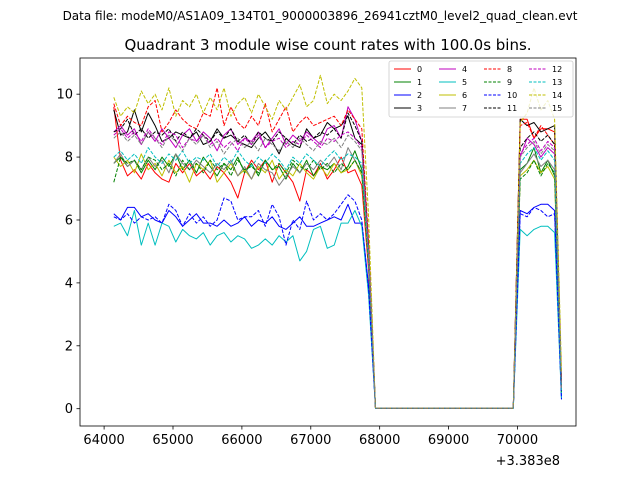 Image resolution: width=640 pixels, height=480 pixels. Describe the element at coordinates (557, 82) in the screenshot. I see `legend-label-13: 13` at that location.